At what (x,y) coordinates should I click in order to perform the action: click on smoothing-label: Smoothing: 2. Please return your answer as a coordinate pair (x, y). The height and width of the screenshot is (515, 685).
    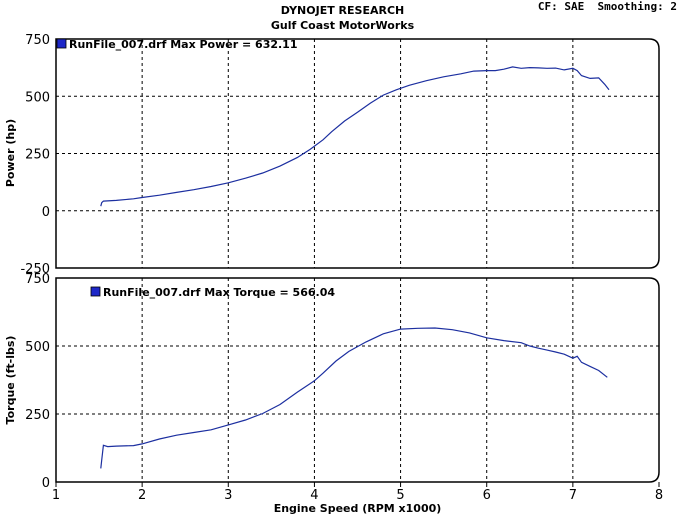
    Looking at the image, I should click on (637, 6).